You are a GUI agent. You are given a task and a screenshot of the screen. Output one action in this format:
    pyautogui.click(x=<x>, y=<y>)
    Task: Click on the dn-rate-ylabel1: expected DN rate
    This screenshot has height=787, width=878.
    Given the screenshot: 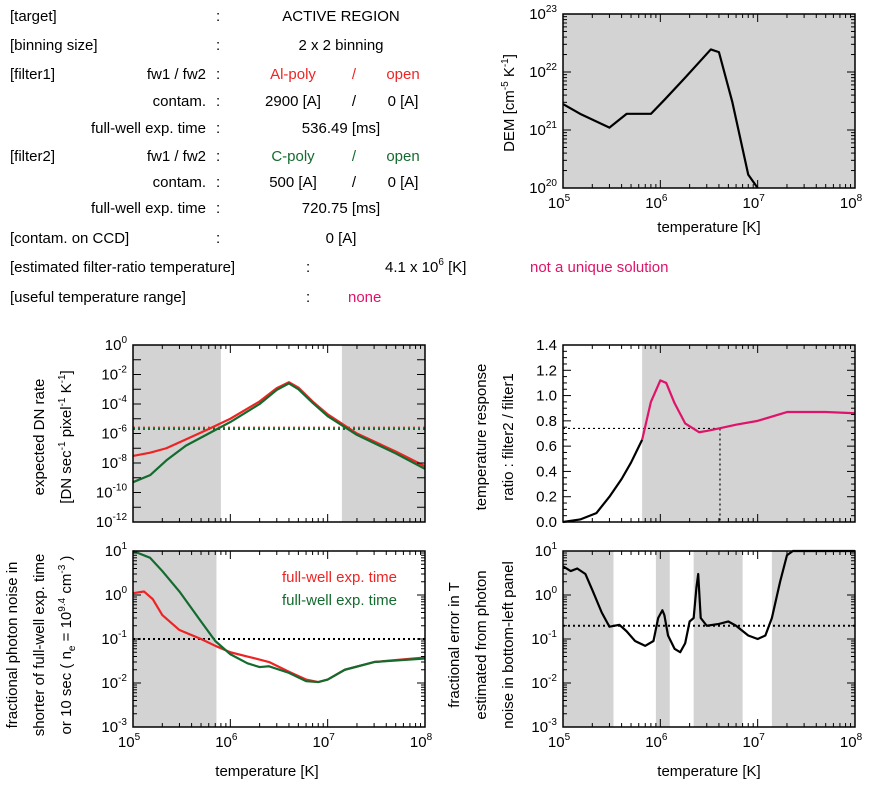 What is the action you would take?
    pyautogui.click(x=39, y=437)
    